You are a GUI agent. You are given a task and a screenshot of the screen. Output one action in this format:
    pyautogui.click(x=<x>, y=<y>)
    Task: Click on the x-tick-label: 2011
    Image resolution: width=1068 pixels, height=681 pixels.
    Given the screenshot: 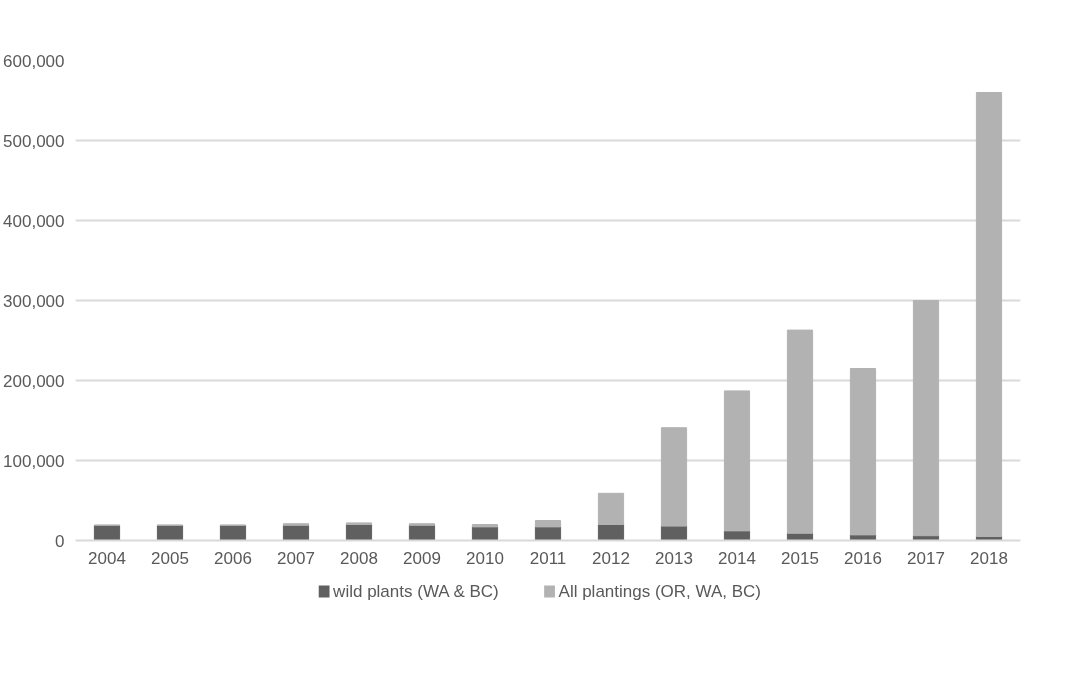 What is the action you would take?
    pyautogui.click(x=548, y=558)
    